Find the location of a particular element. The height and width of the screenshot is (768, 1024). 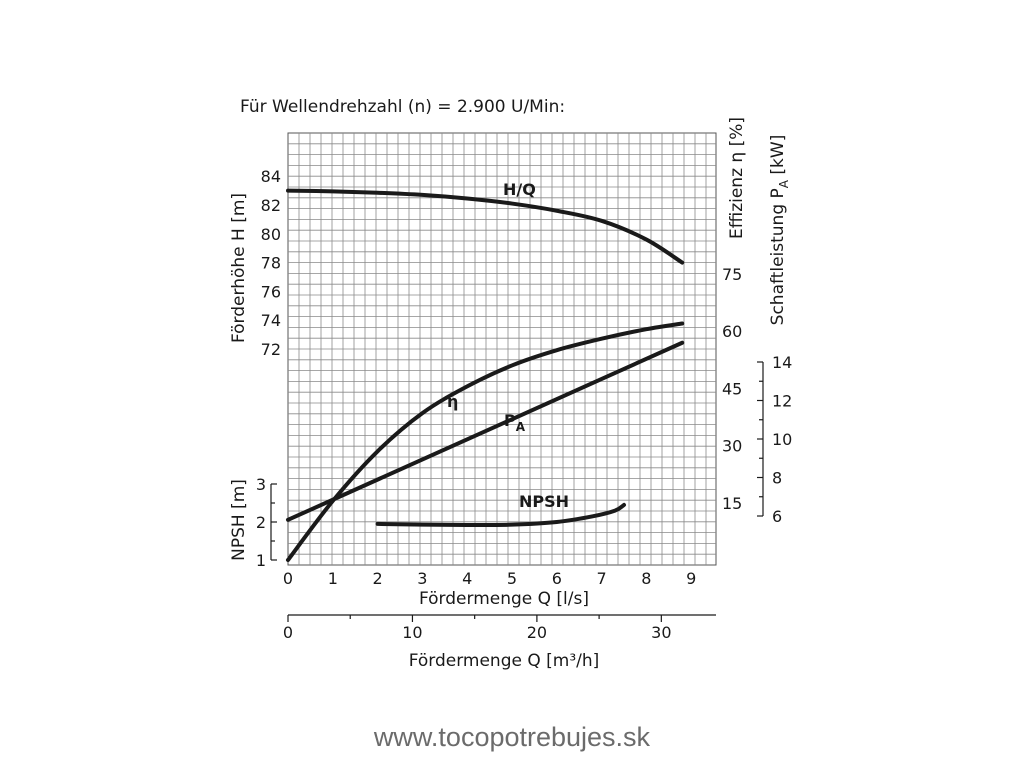

npsh-tick-label: 3 is located at coordinates (261, 484).